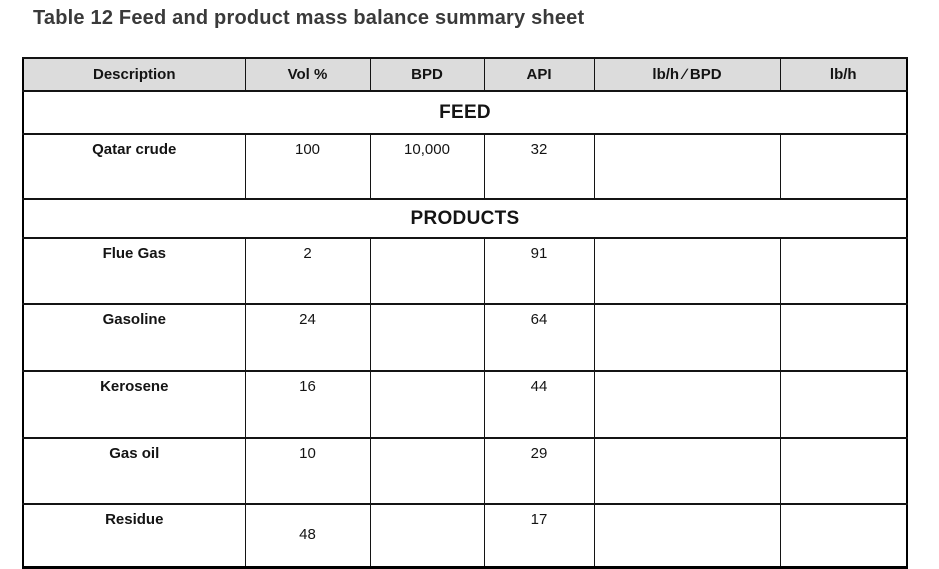  What do you see at coordinates (134, 166) in the screenshot?
I see `cell-description: Qatar crude` at bounding box center [134, 166].